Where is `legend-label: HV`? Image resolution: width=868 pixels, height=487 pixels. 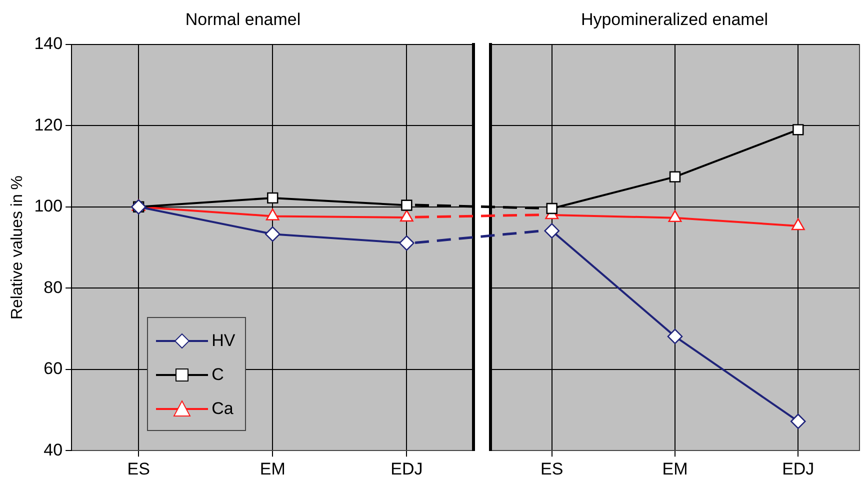 legend-label: HV is located at coordinates (224, 340).